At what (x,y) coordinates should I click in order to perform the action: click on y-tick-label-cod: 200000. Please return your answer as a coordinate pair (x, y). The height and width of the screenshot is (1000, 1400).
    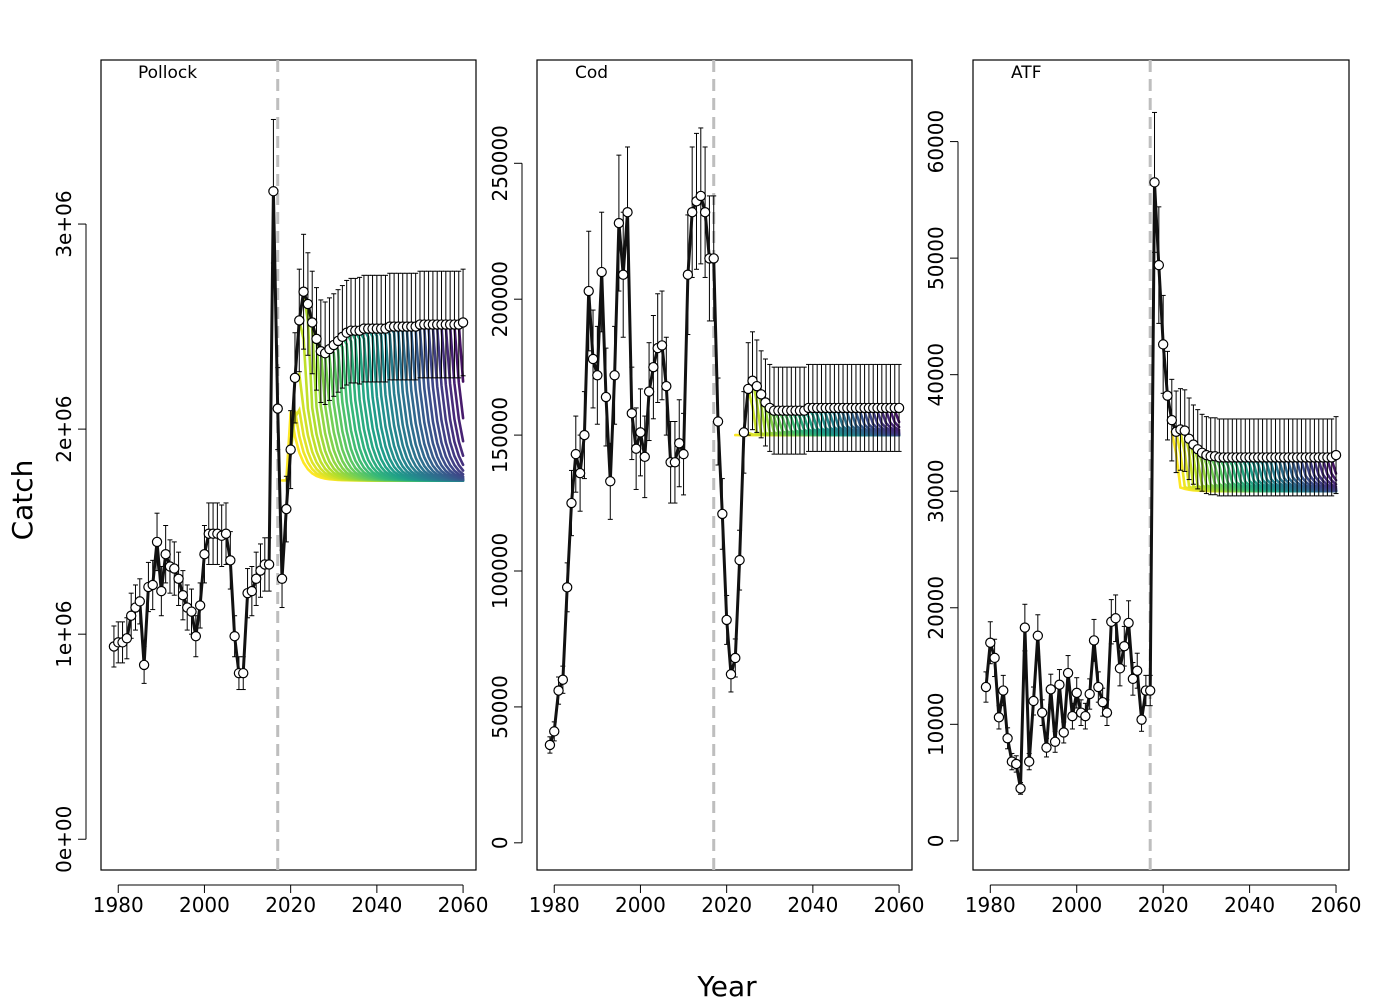
    Looking at the image, I should click on (500, 299).